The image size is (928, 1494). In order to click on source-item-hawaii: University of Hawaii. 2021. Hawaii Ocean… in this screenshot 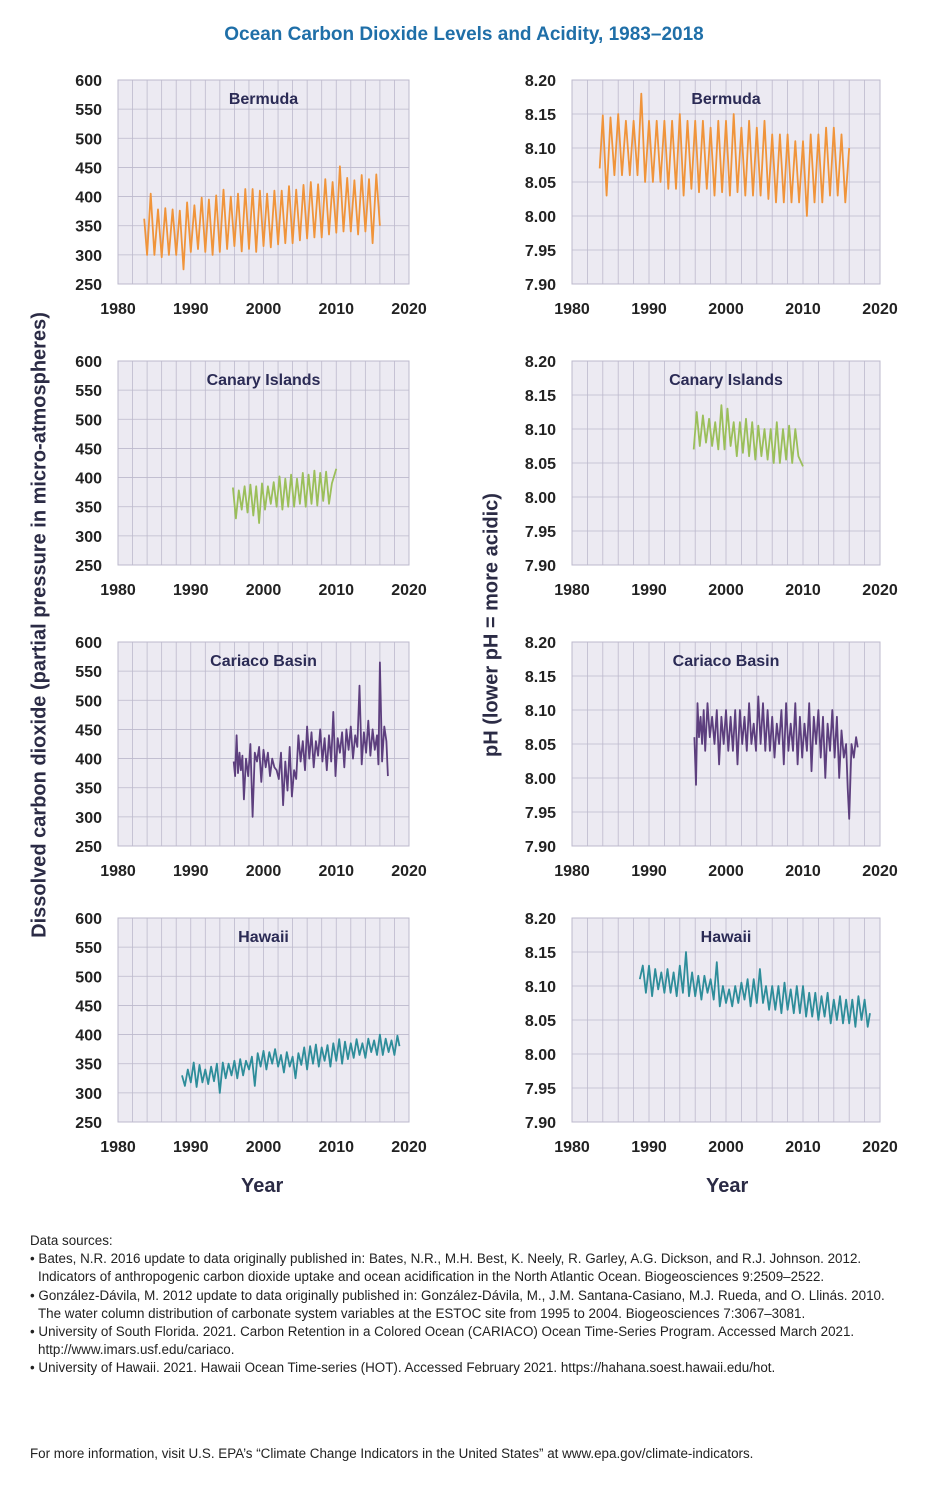, I will do `click(470, 1368)`.